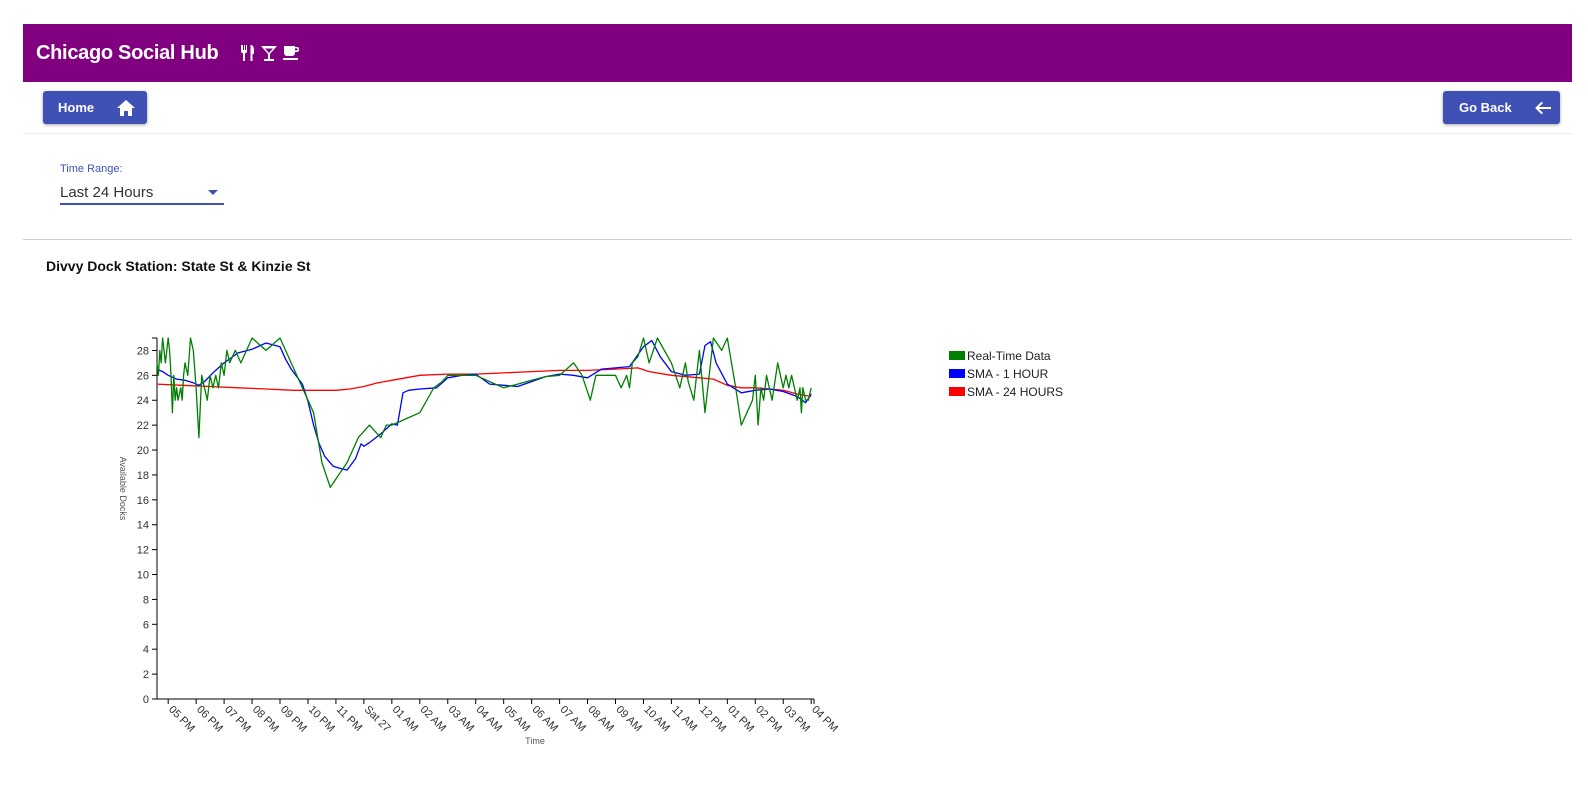 Image resolution: width=1588 pixels, height=792 pixels. I want to click on home-button-label: Home, so click(76, 107).